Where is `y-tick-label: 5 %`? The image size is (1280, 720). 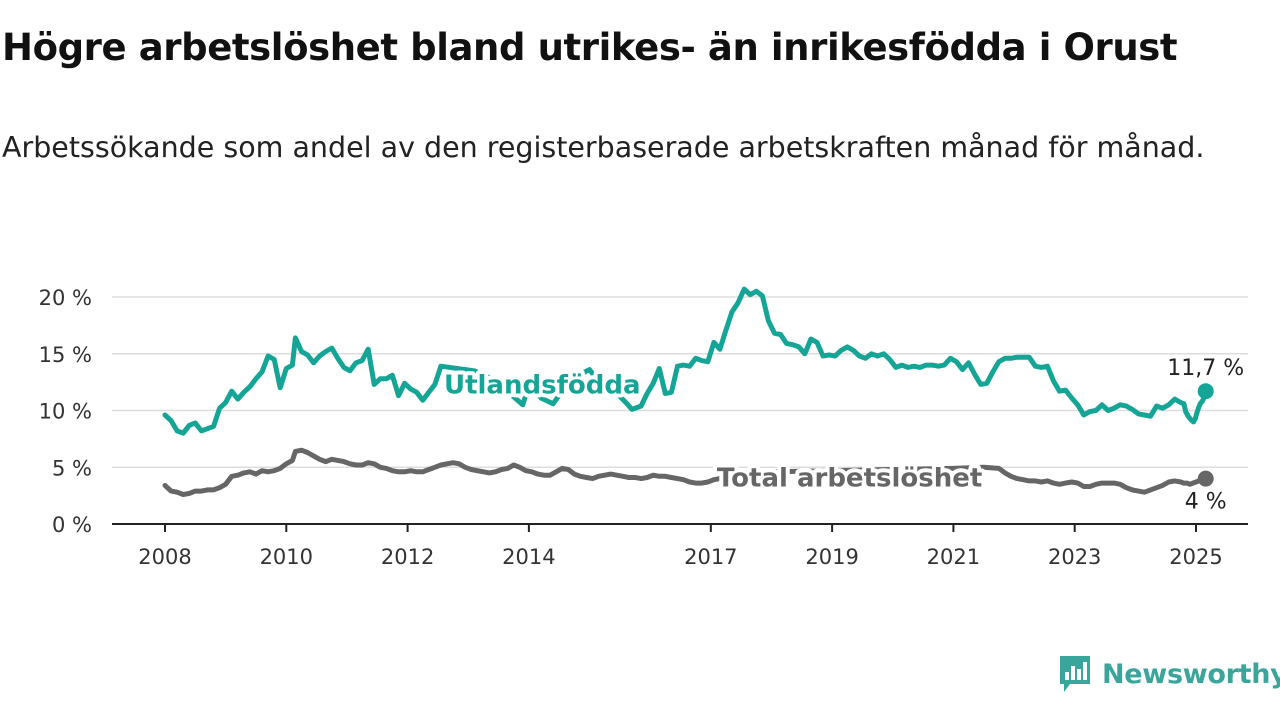
y-tick-label: 5 % is located at coordinates (72, 468).